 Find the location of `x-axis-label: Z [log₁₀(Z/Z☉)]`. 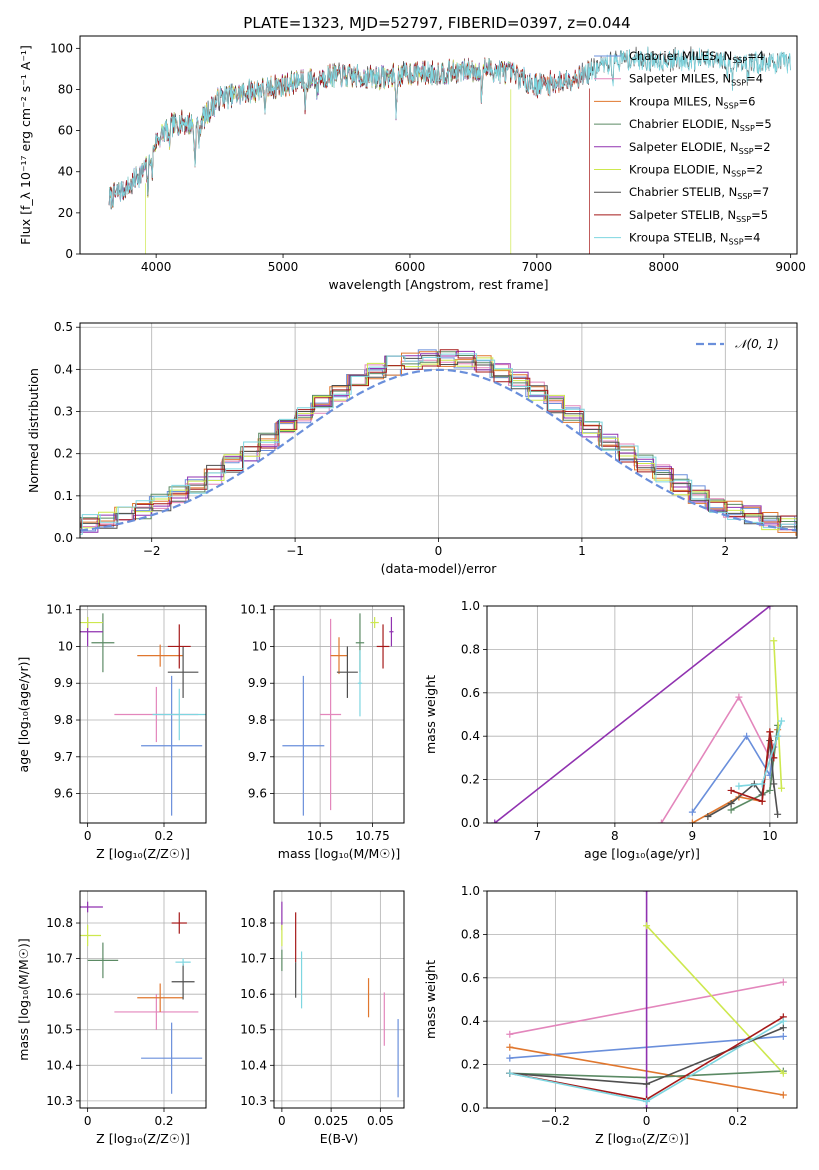

x-axis-label: Z [log₁₀(Z/Z☉)] is located at coordinates (143, 853).